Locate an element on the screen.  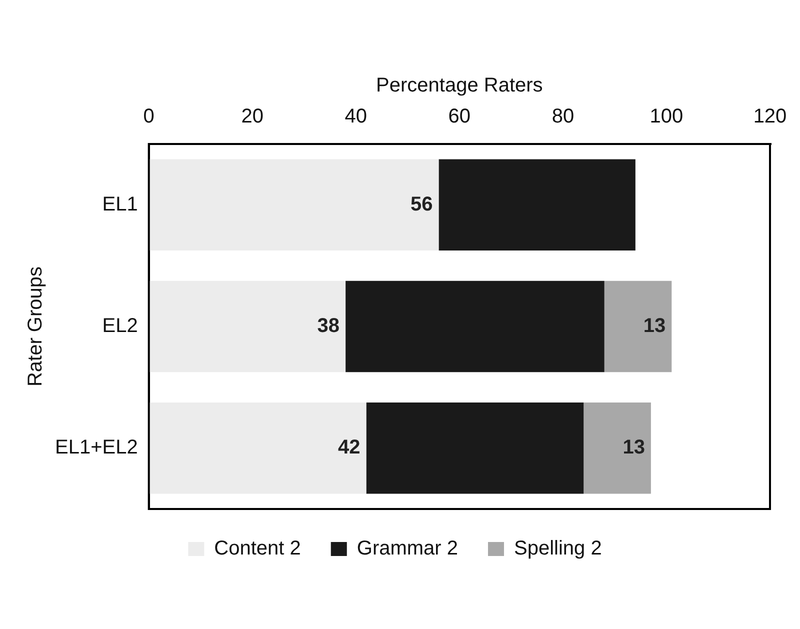
x-tick-label: 120 is located at coordinates (770, 117).